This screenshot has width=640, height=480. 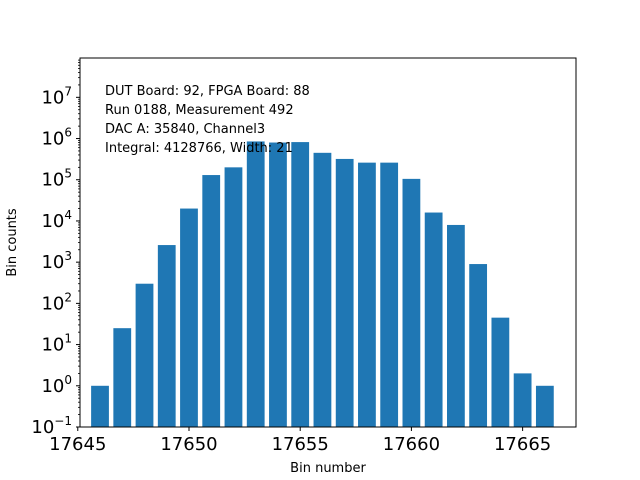 I want to click on y-tick-label: 10¹, so click(x=56, y=344).